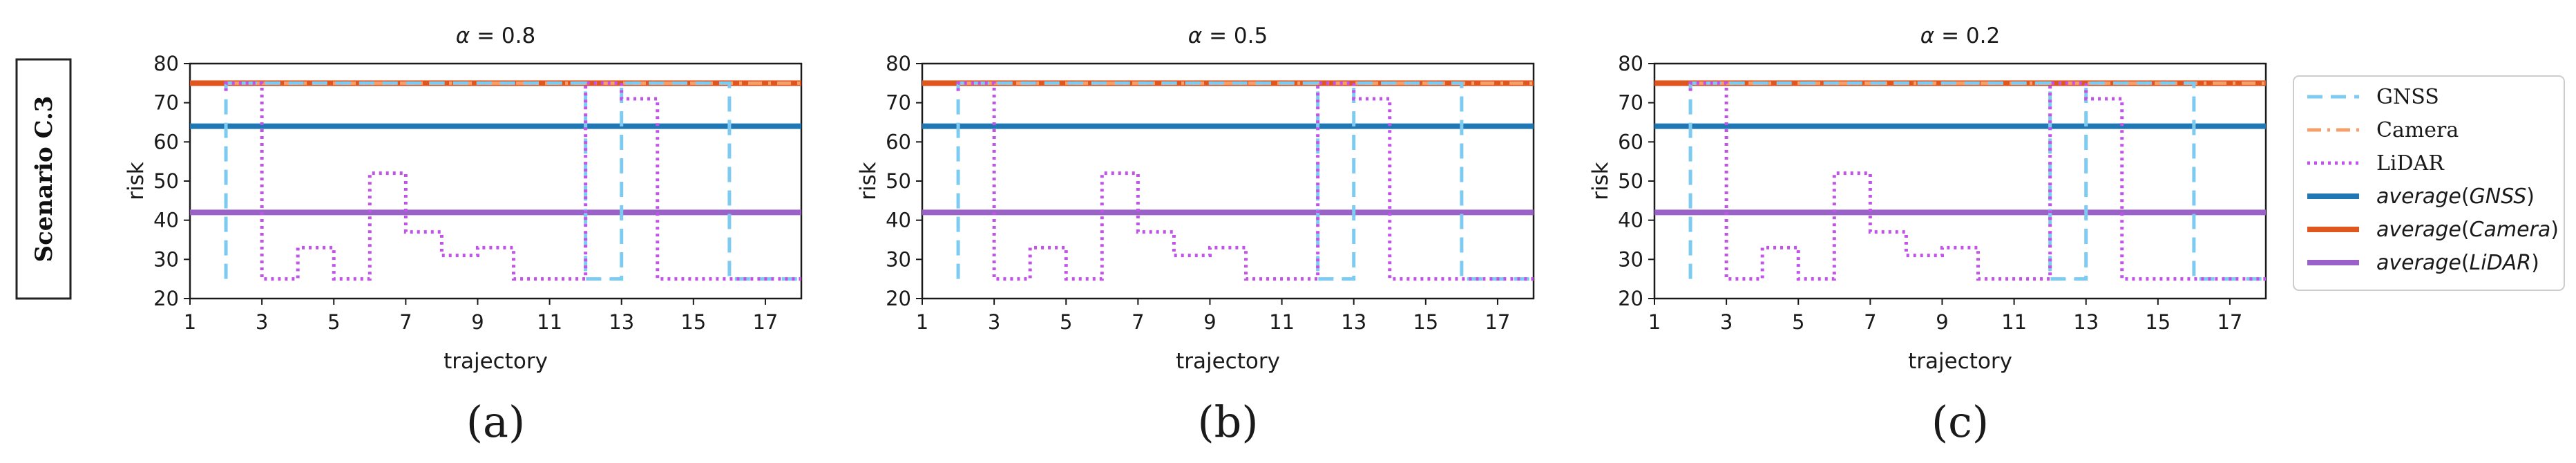 The width and height of the screenshot is (2576, 463). Describe the element at coordinates (1235, 35) in the screenshot. I see `chart-title-value: = 0.5` at that location.